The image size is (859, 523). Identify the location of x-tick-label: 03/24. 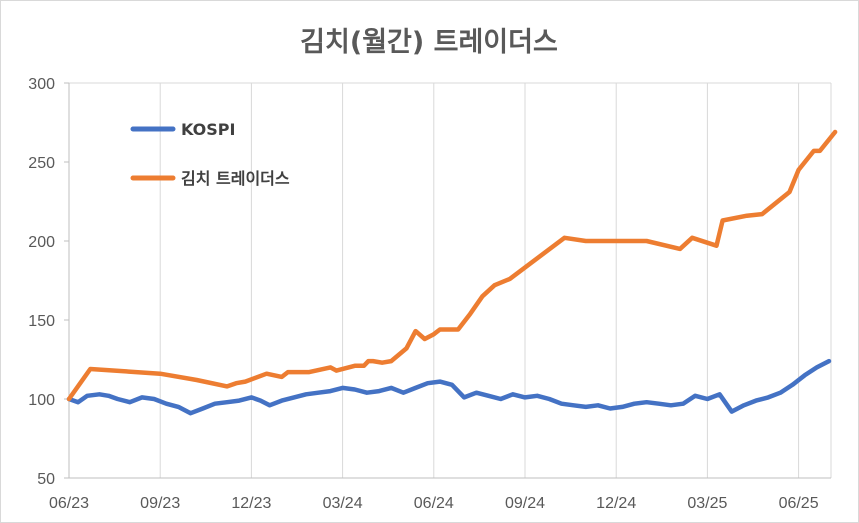
(343, 503).